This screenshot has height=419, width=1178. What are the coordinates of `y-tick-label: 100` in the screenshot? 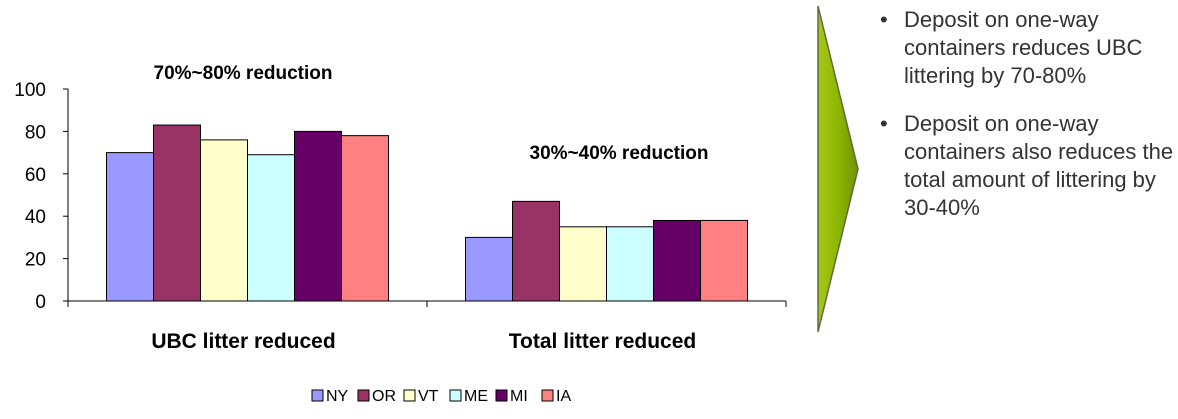 It's located at (30, 90).